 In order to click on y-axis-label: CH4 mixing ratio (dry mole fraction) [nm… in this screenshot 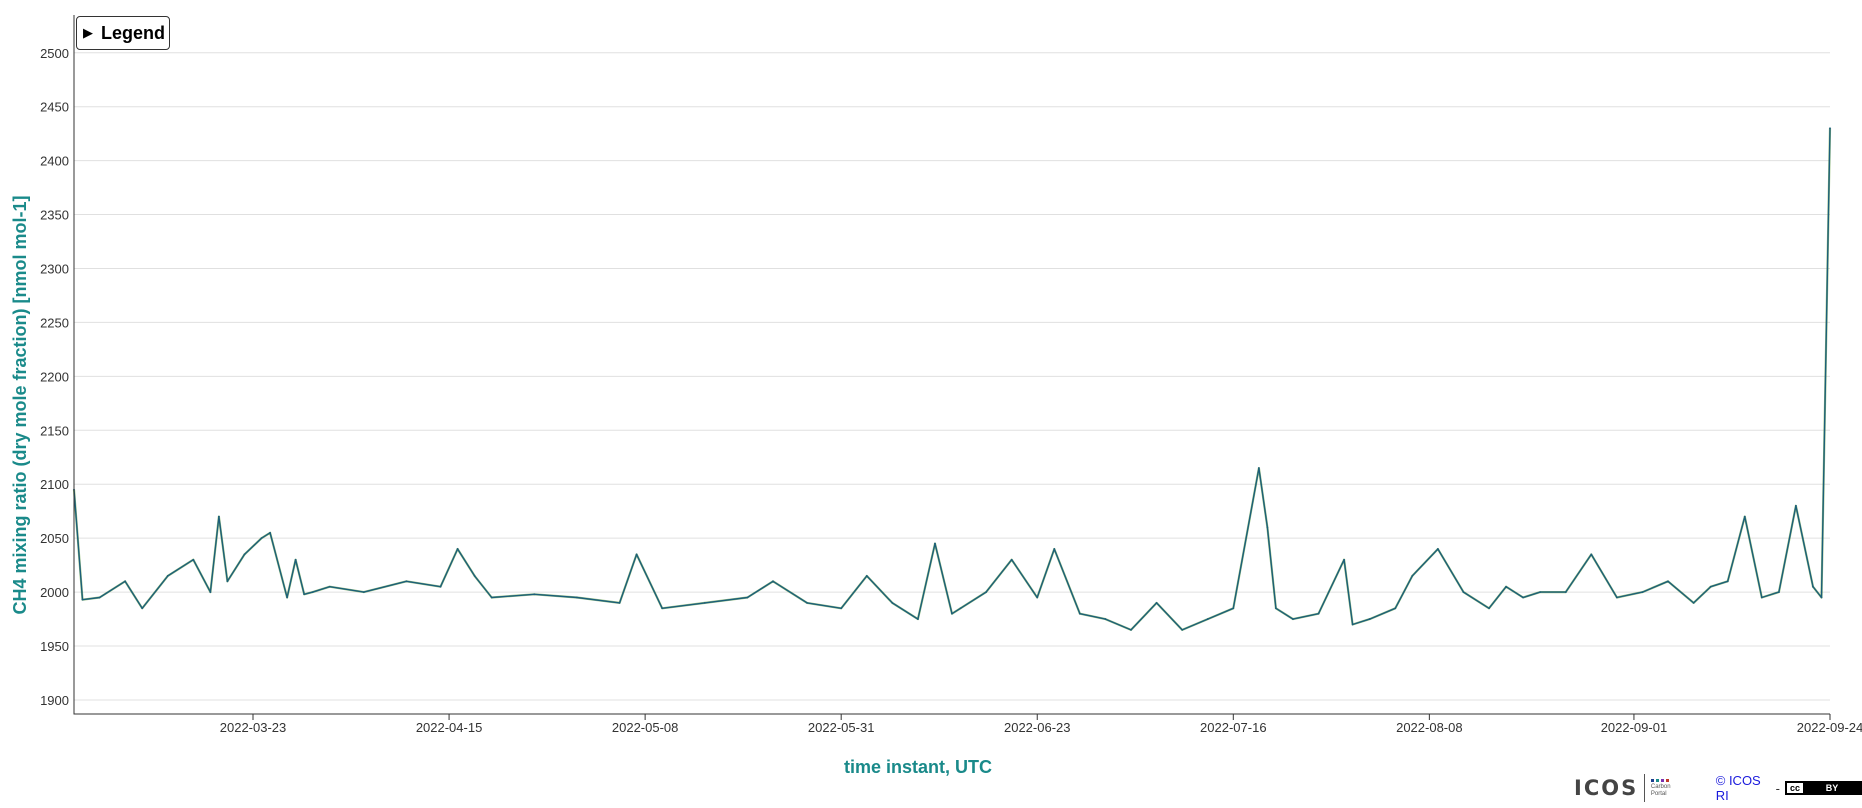, I will do `click(20, 404)`.